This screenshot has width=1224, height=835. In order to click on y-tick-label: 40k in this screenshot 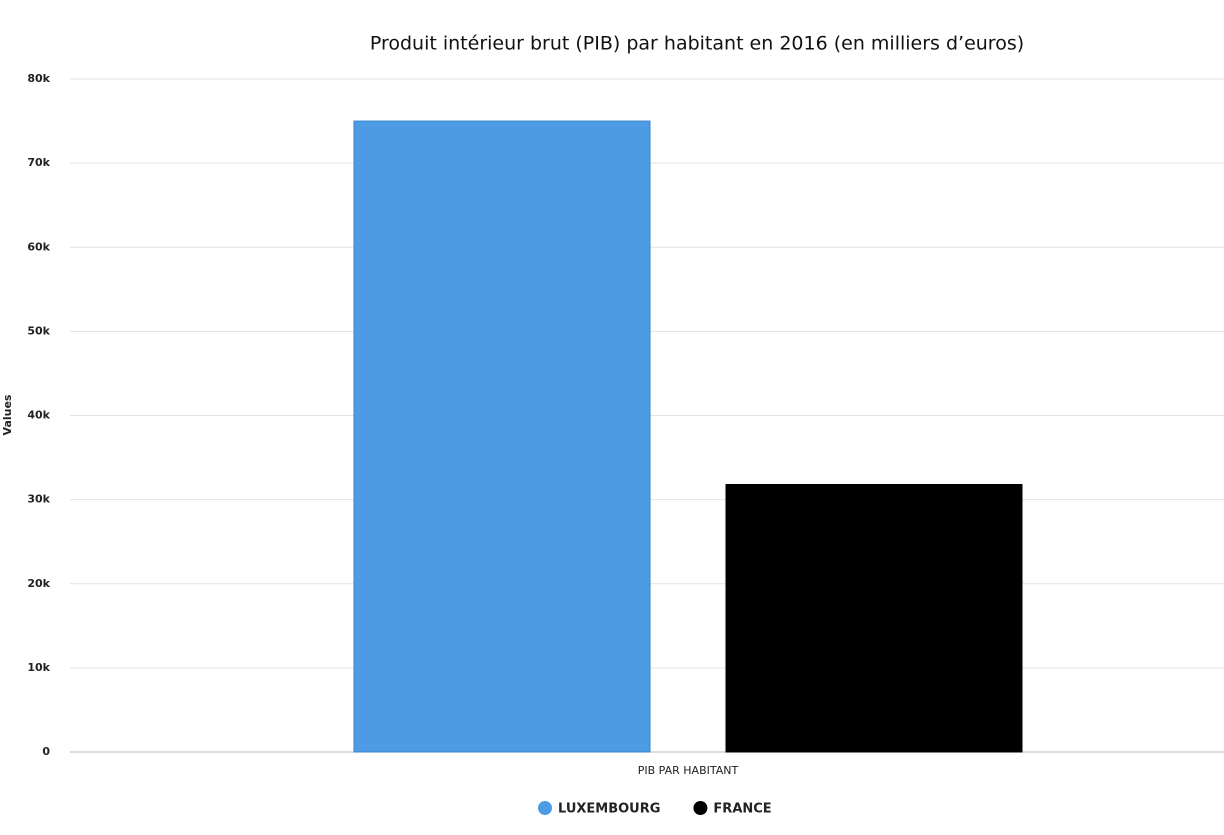, I will do `click(38, 415)`.